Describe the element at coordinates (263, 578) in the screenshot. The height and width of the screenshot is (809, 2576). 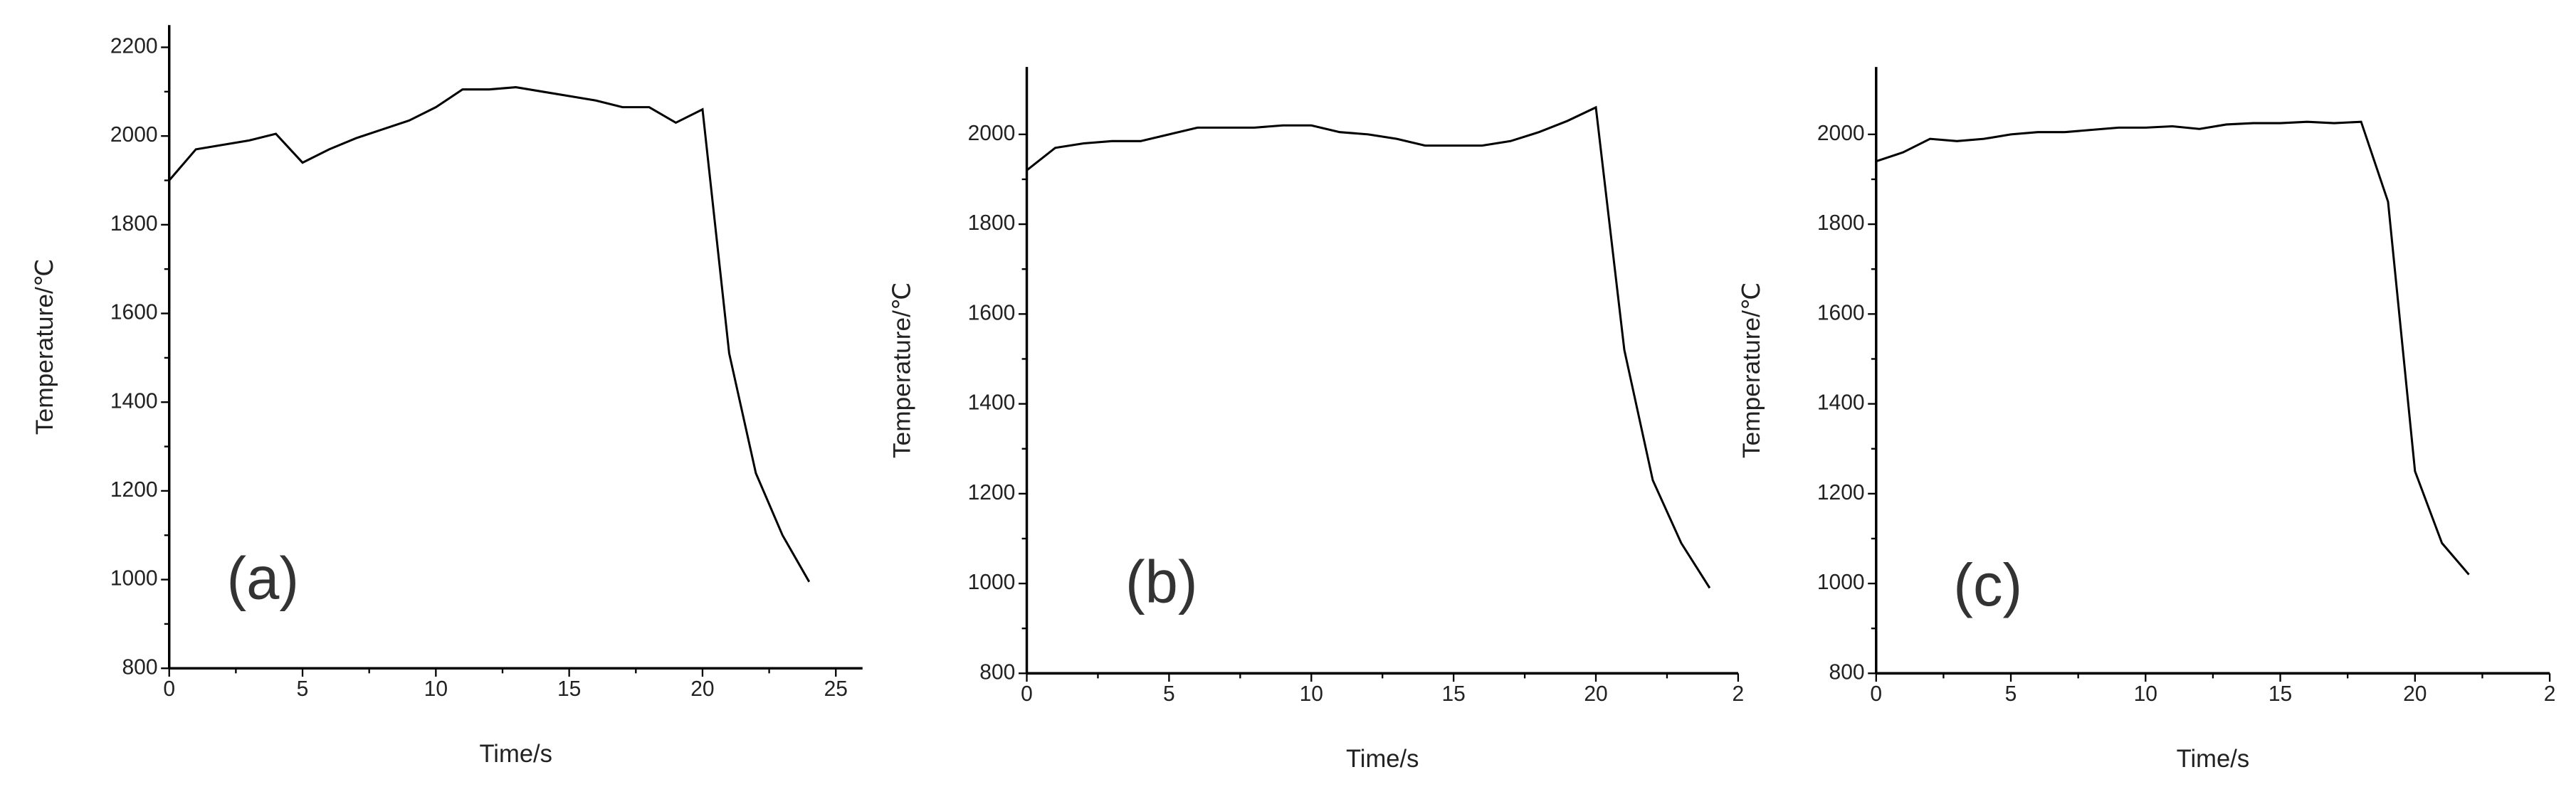
I see `panel-label: (a)` at that location.